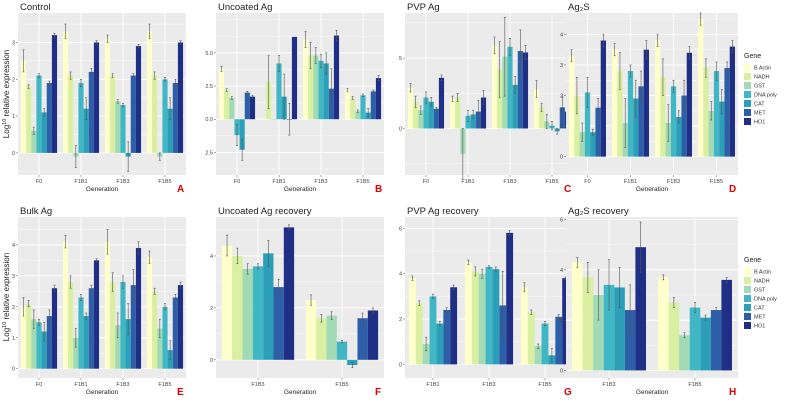  I want to click on x-tick-label: F1B1, so click(467, 182).